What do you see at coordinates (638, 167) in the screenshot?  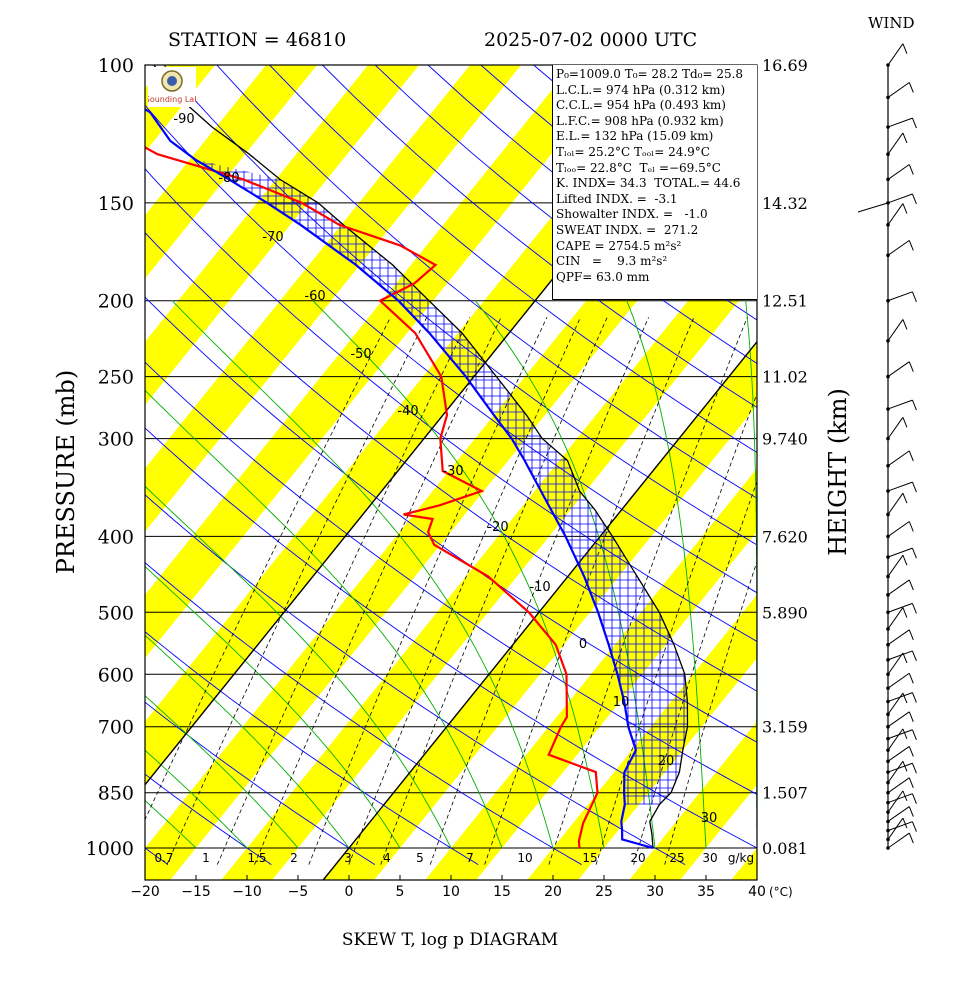 I see `info-line: Tₗₒₒ= 22.8°C Tₑₗ =−69.5°C` at bounding box center [638, 167].